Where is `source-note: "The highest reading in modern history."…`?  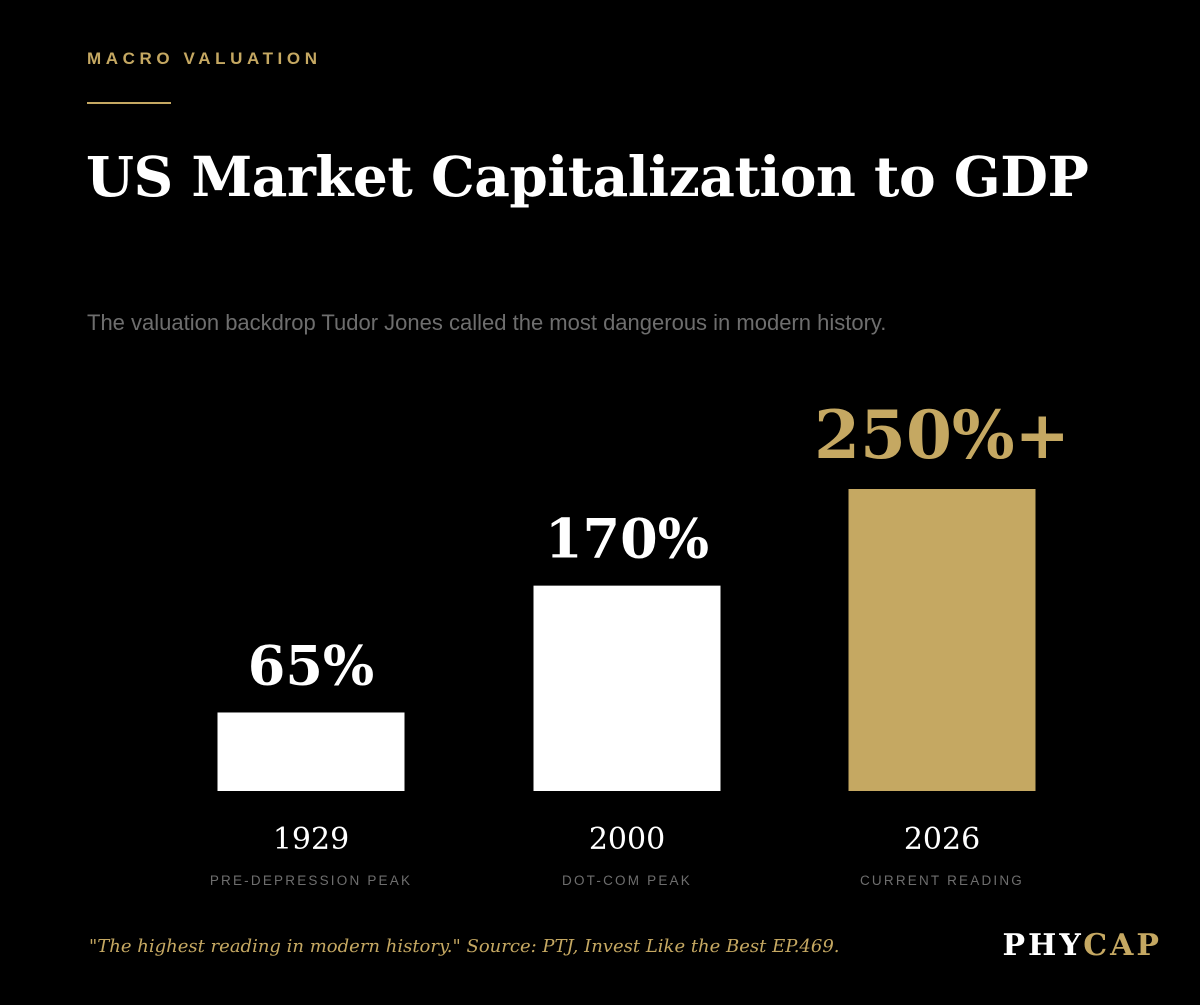 source-note: "The highest reading in modern history."… is located at coordinates (464, 946).